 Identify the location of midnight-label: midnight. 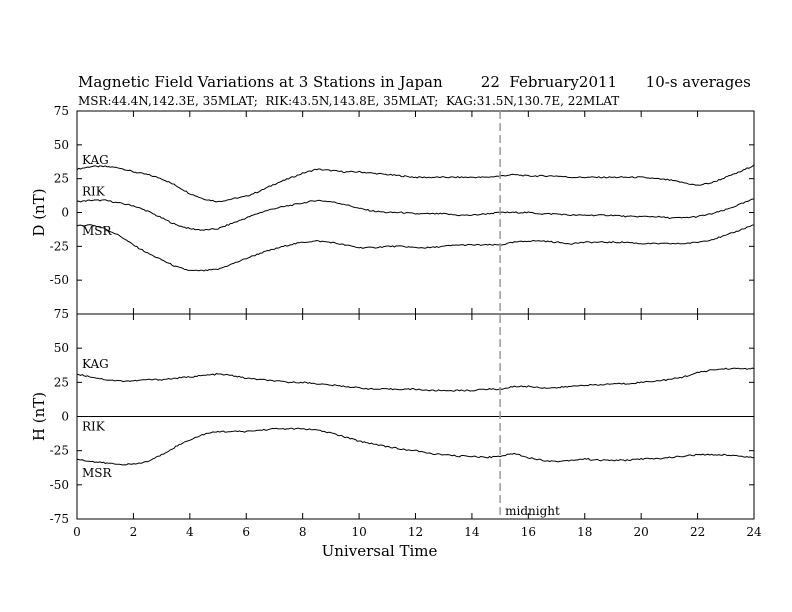
(532, 511).